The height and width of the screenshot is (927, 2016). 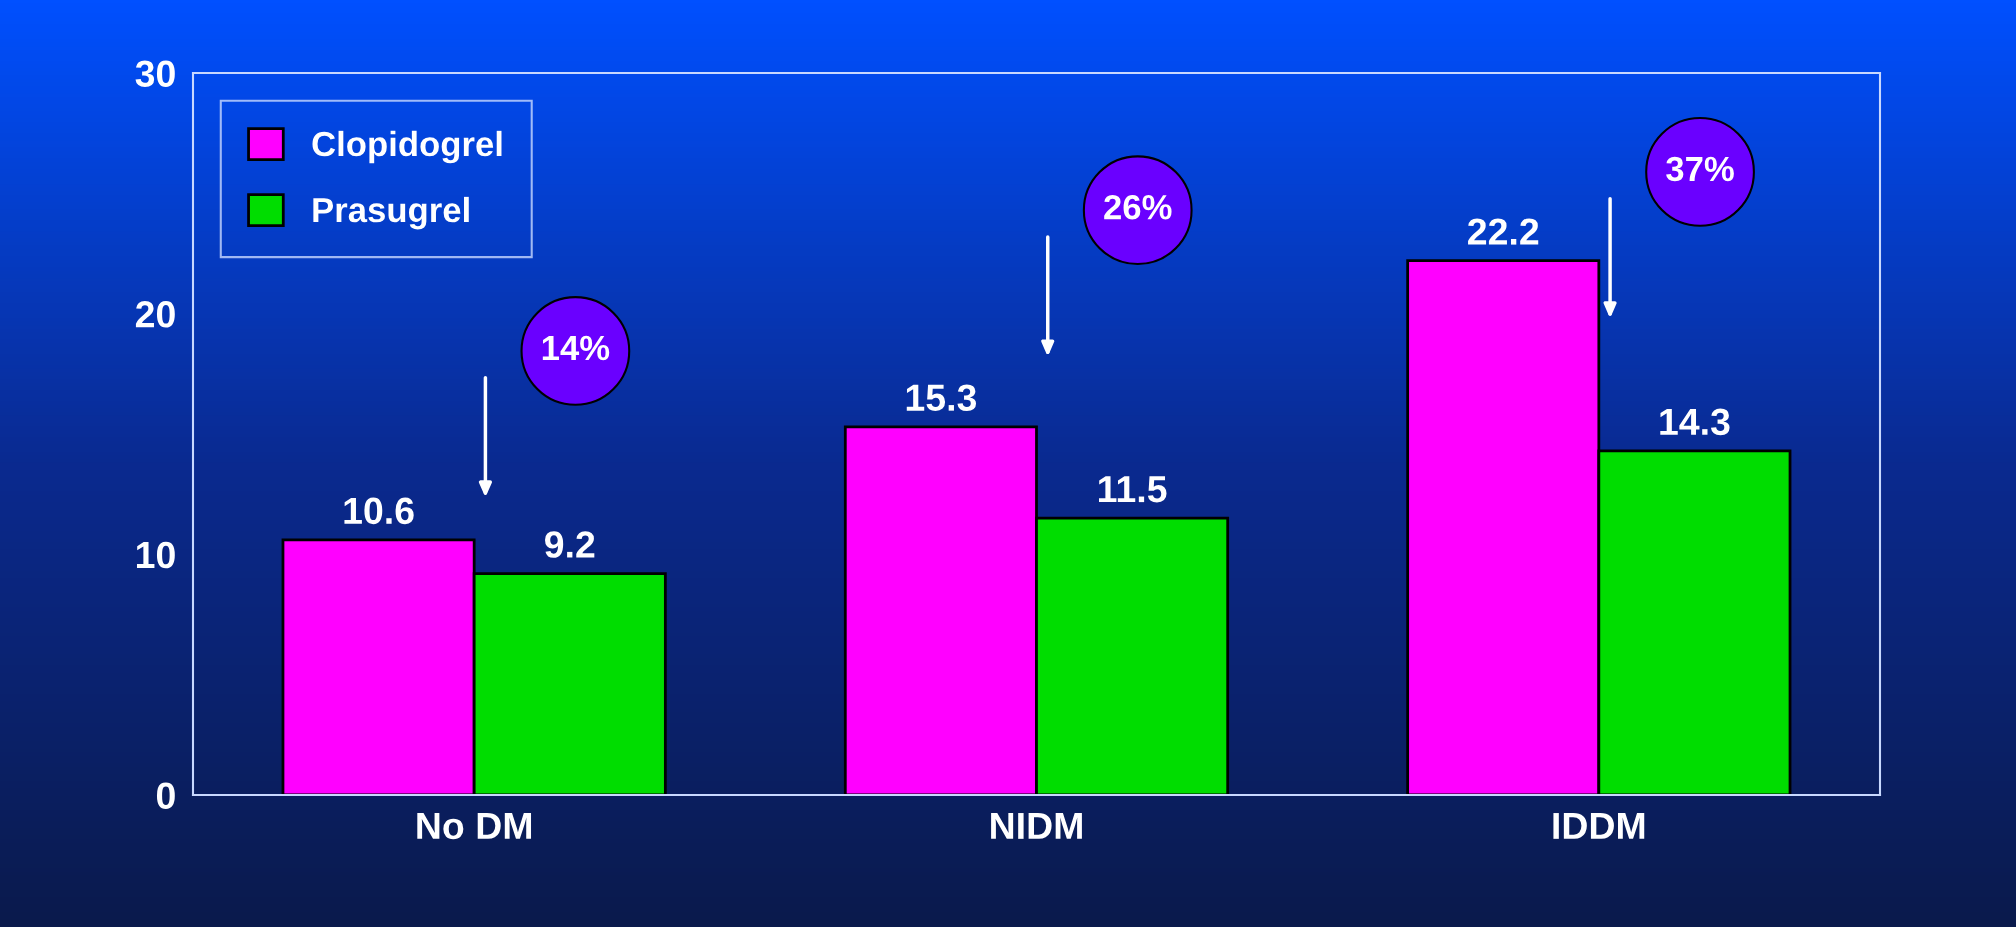 I want to click on y-tick-label: 20, so click(x=155, y=314).